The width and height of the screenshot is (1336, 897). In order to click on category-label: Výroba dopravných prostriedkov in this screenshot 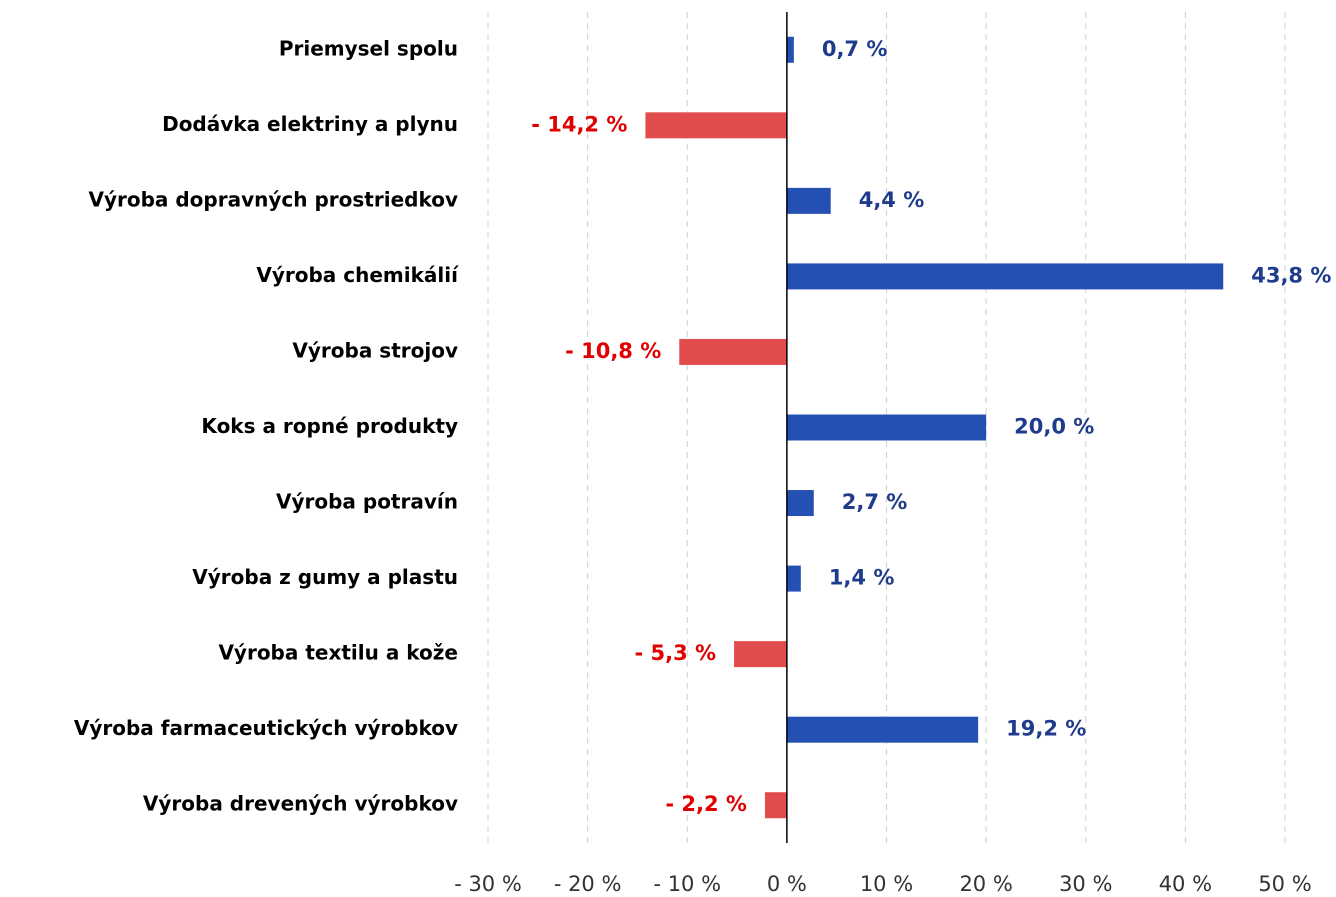, I will do `click(273, 199)`.